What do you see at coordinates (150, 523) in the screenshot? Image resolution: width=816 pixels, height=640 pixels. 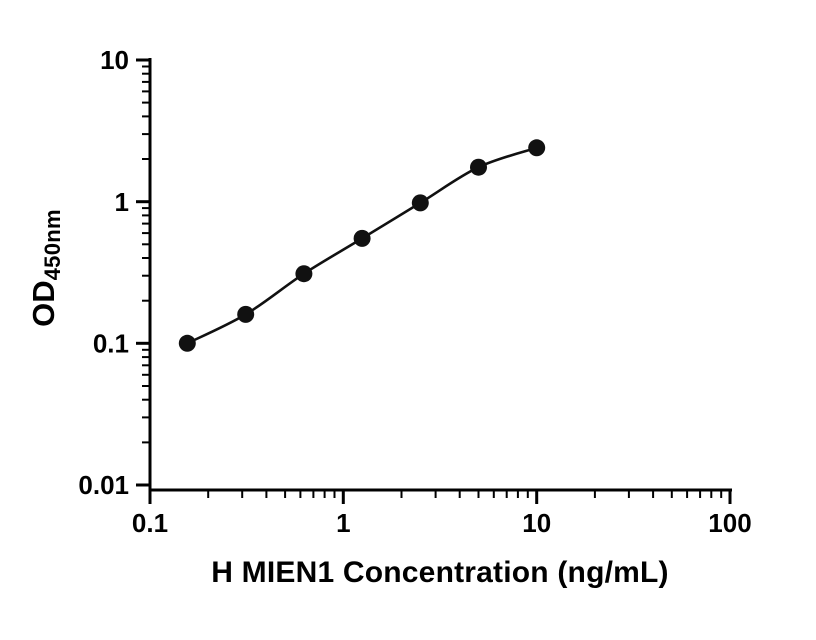 I see `x-tick-label: 0.1` at bounding box center [150, 523].